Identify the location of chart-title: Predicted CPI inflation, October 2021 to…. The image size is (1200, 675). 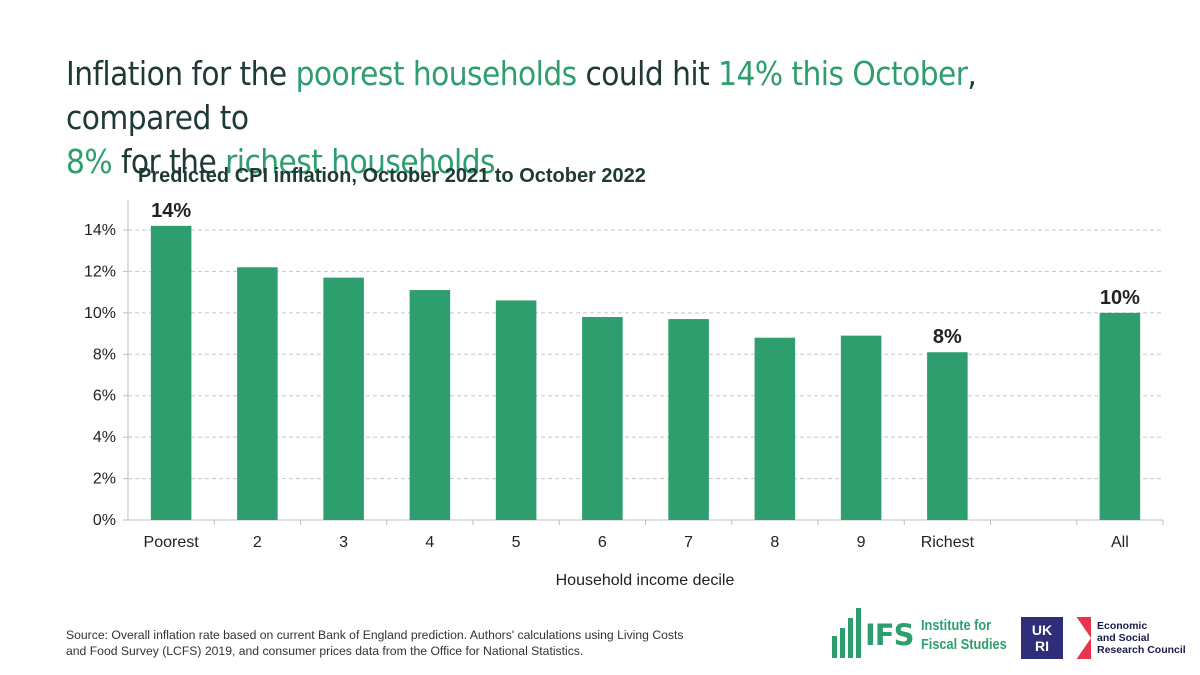
(392, 176).